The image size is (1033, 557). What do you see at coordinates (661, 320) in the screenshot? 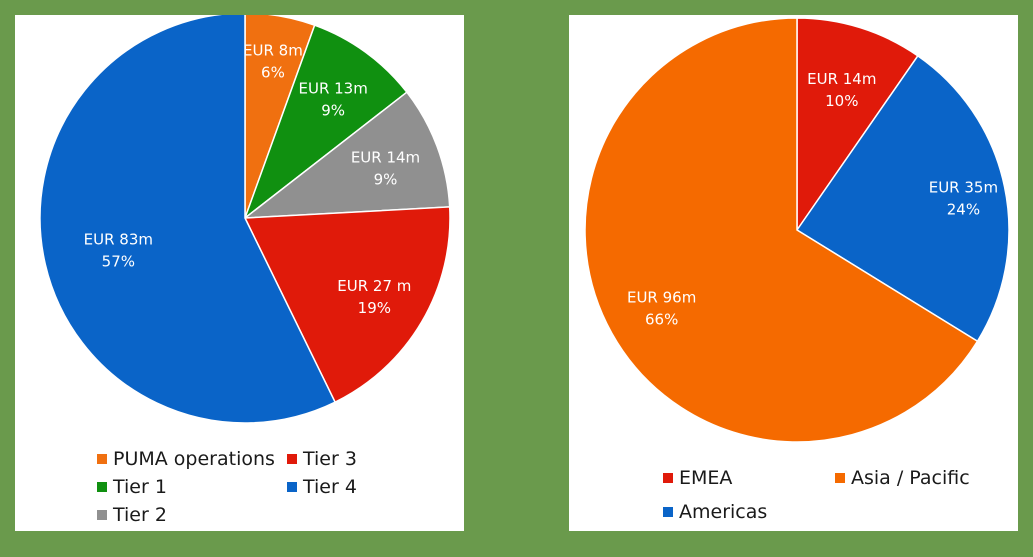
I see `slice-percent-label: 66%` at bounding box center [661, 320].